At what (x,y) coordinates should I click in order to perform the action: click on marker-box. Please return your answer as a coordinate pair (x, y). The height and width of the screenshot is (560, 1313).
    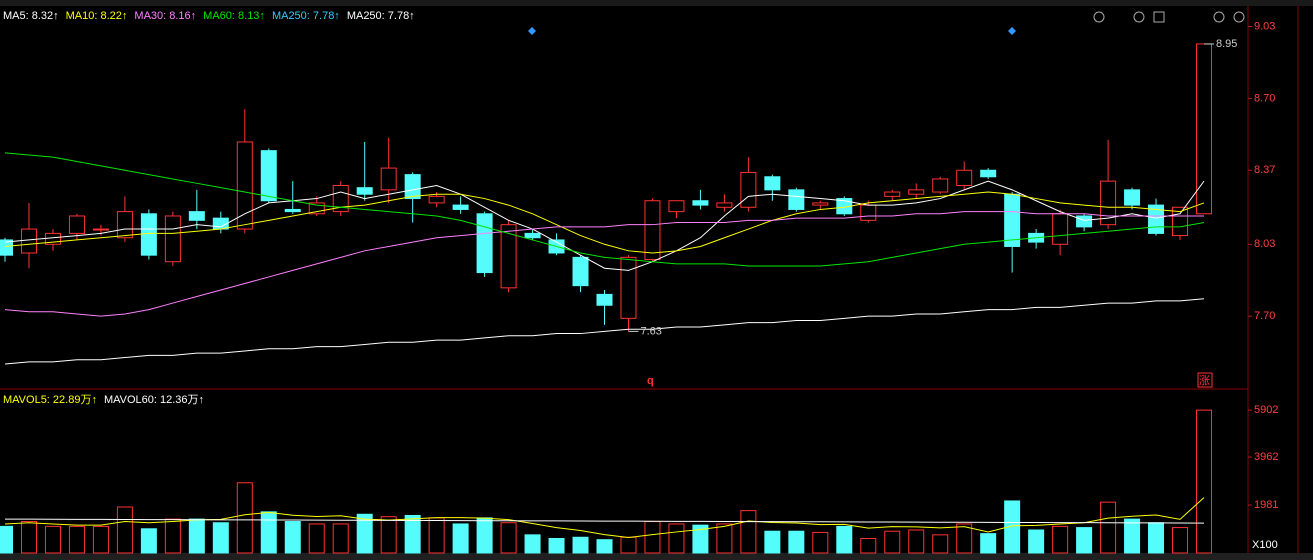
    Looking at the image, I should click on (1205, 380).